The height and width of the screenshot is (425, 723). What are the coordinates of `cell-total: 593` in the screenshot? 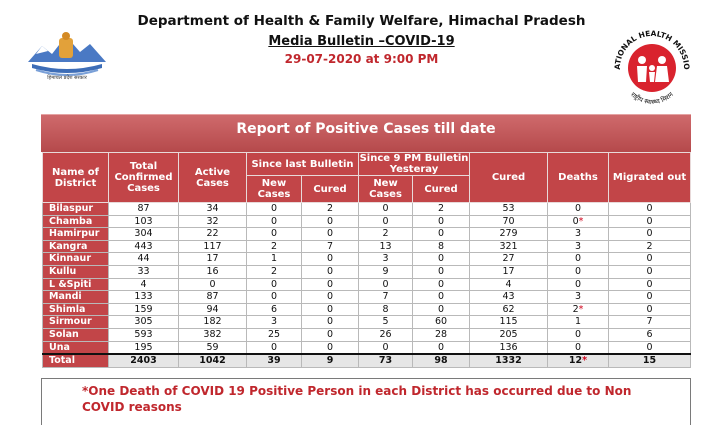 It's located at (143, 334).